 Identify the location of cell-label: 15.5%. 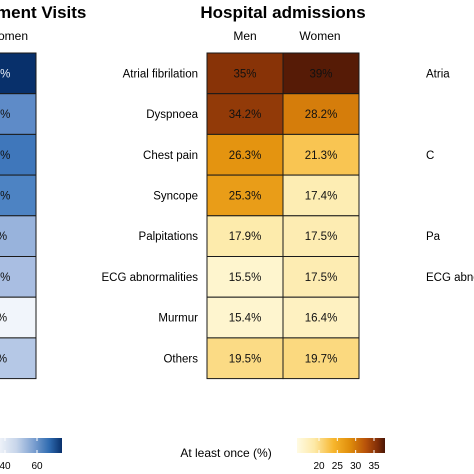
(245, 278).